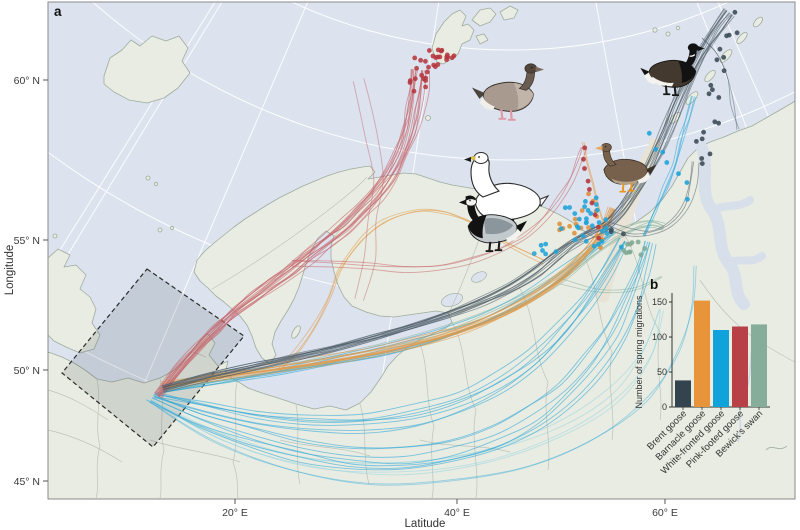 Image resolution: width=800 pixels, height=530 pixels. Describe the element at coordinates (147, 69) in the screenshot. I see `landmass-iceland` at that location.